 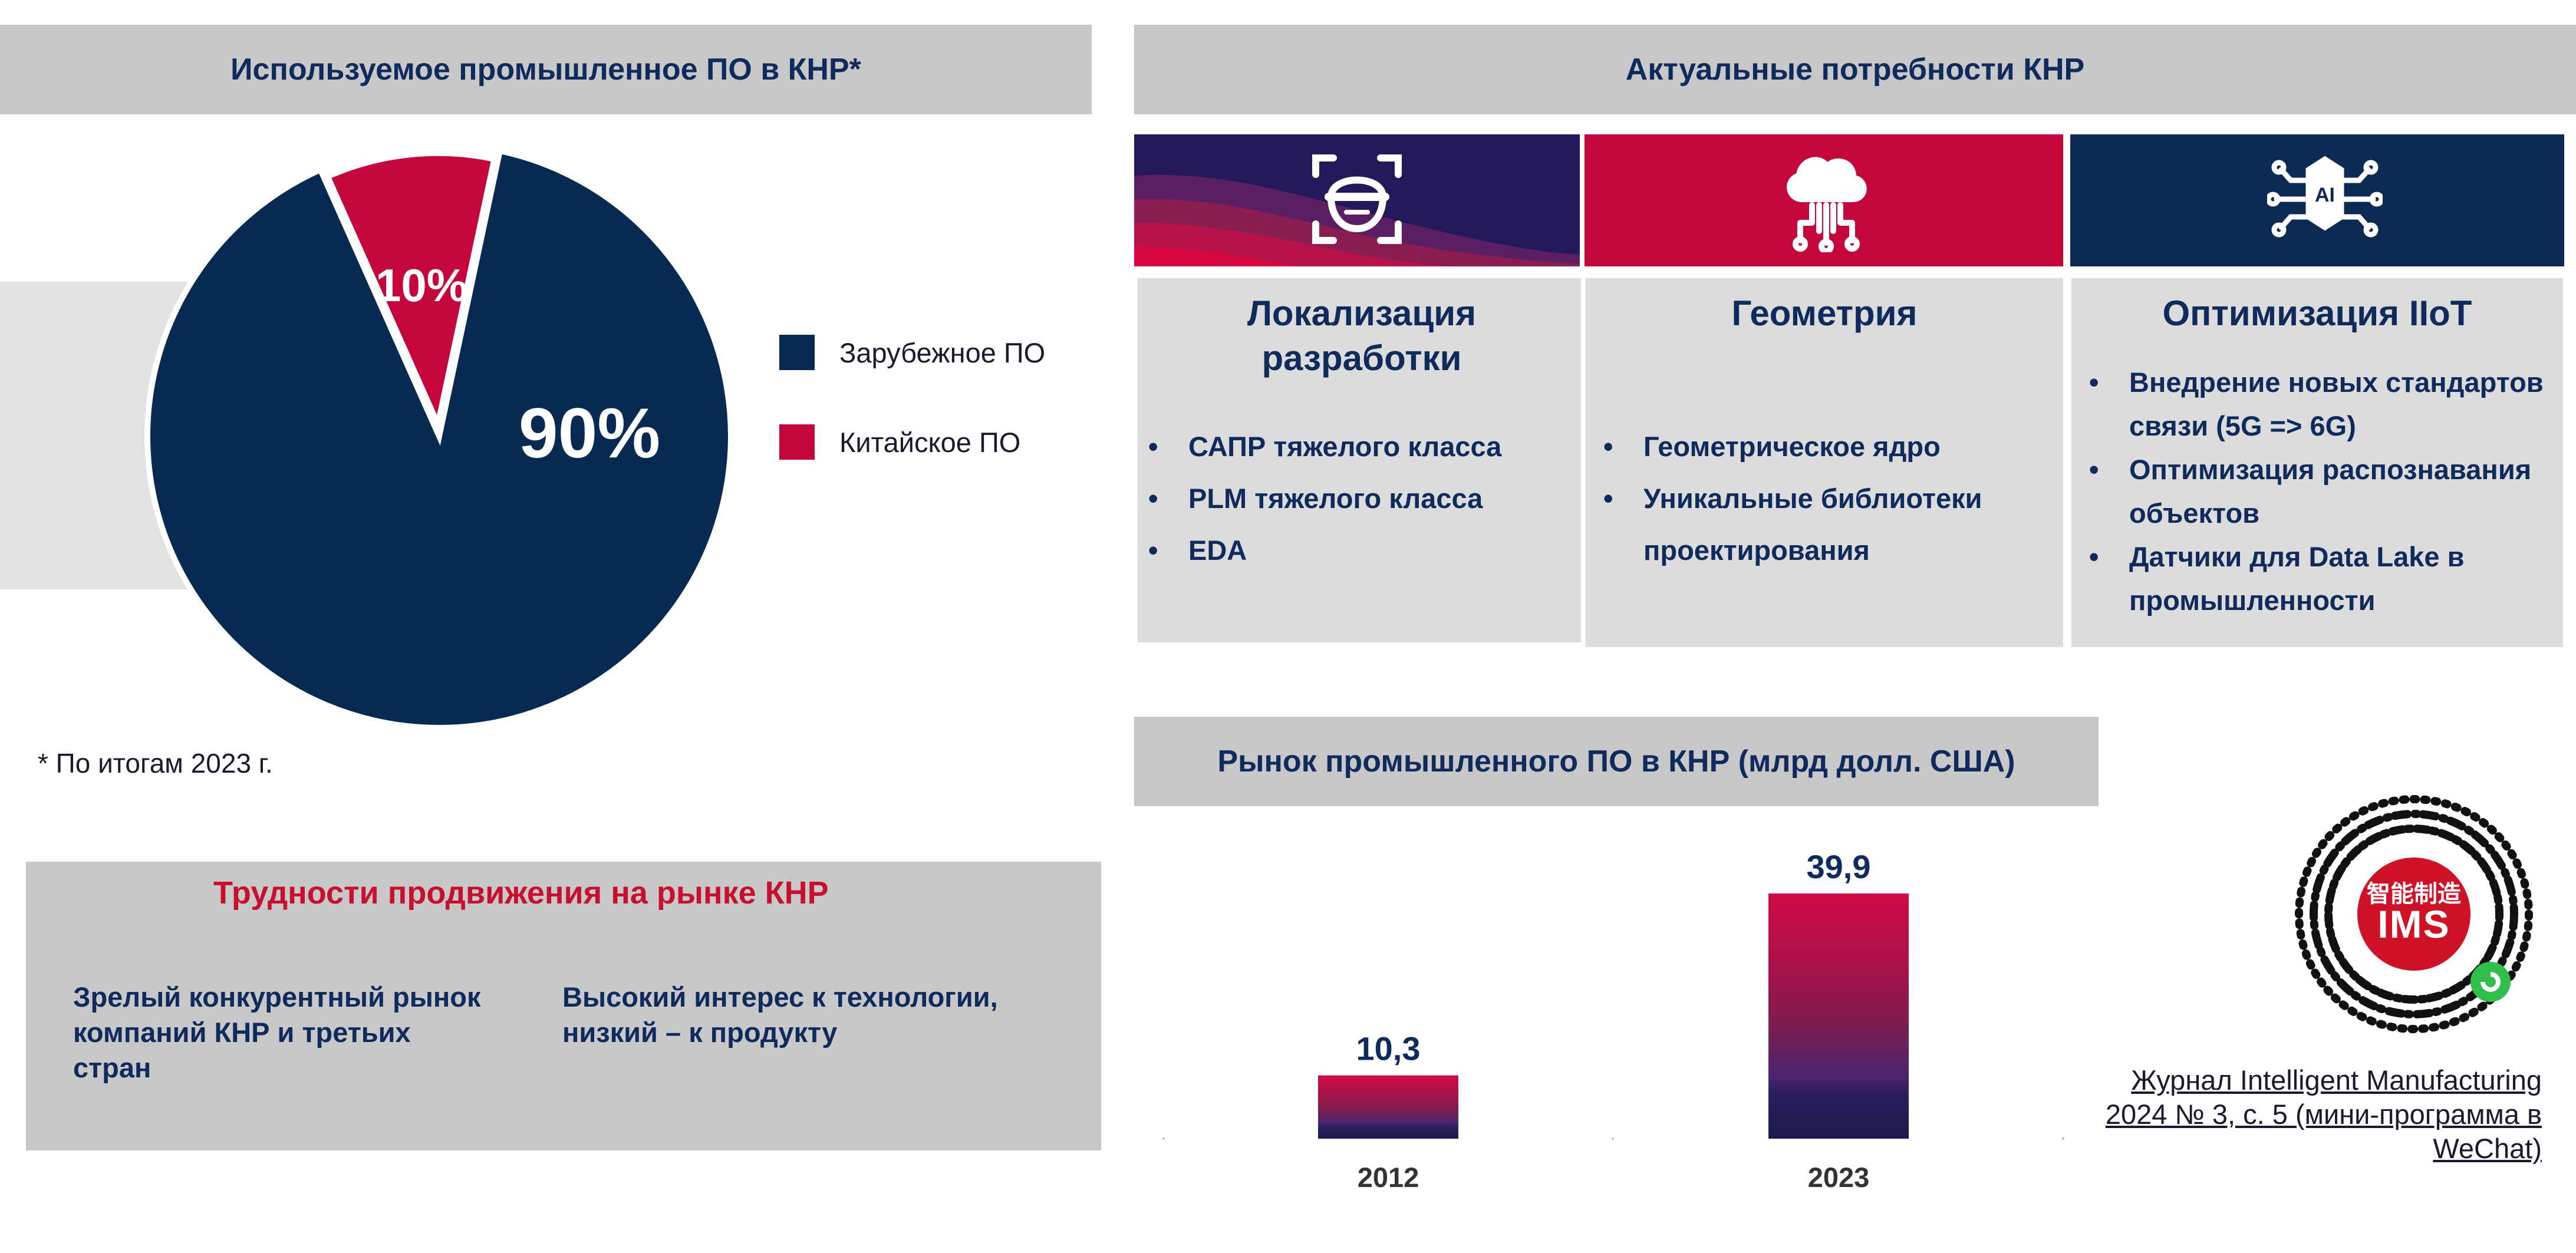 I want to click on pie-header: Используемое промышленное ПО в КНР*, so click(x=546, y=69).